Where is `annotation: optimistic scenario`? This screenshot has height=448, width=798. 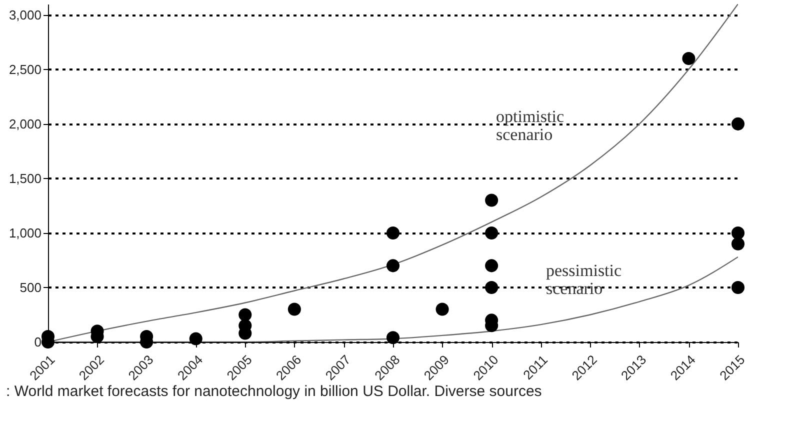
annotation: optimistic scenario is located at coordinates (530, 125).